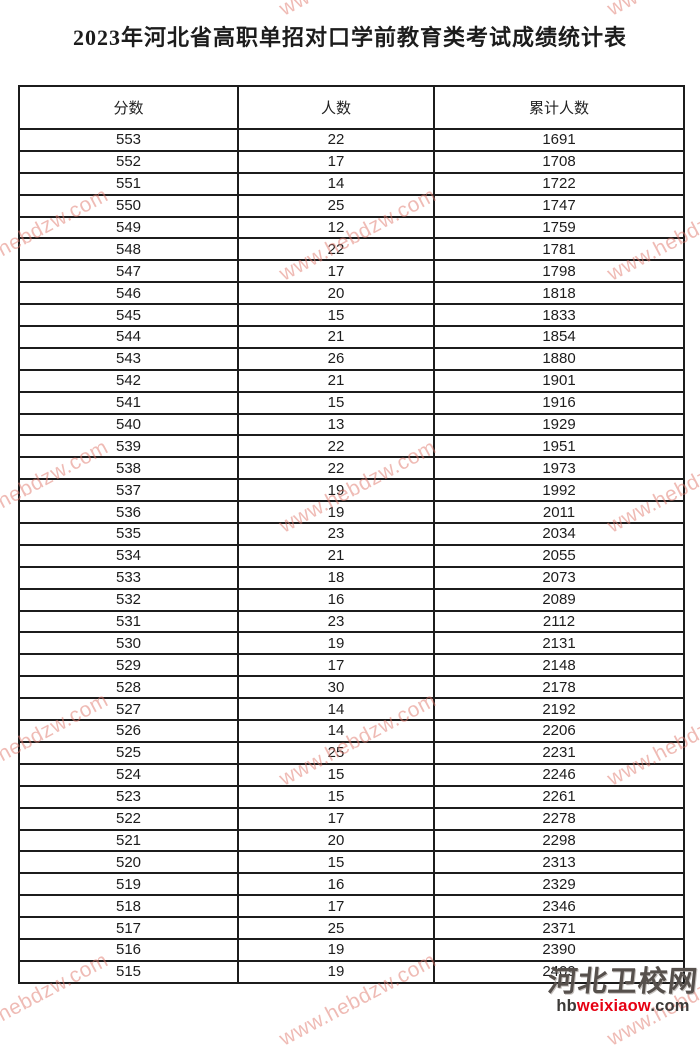  Describe the element at coordinates (559, 161) in the screenshot. I see `cell-cumulative: 1708` at that location.